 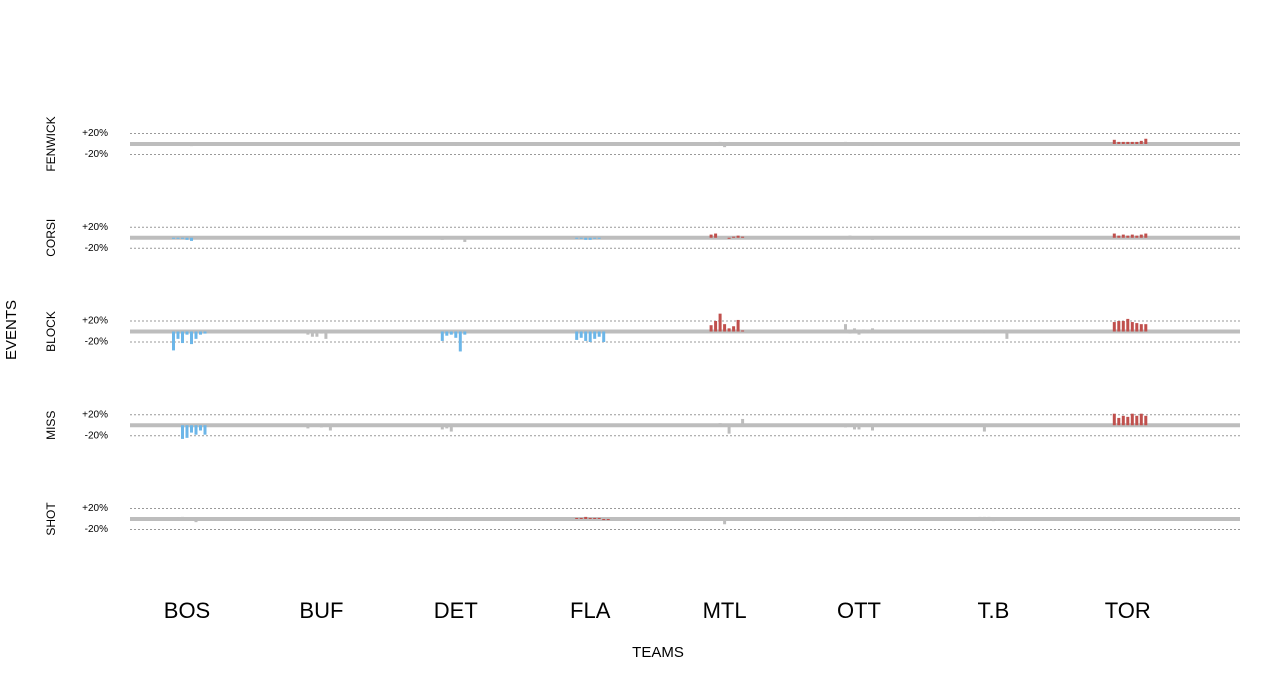 I want to click on x-tick-label: DET, so click(x=456, y=610).